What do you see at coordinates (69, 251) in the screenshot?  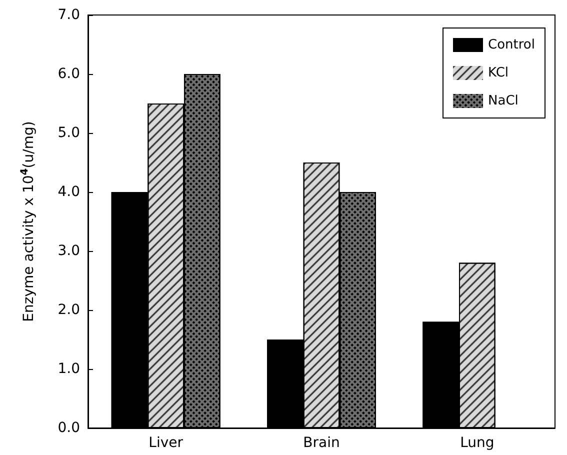 I see `y-tick-label: 3.0` at bounding box center [69, 251].